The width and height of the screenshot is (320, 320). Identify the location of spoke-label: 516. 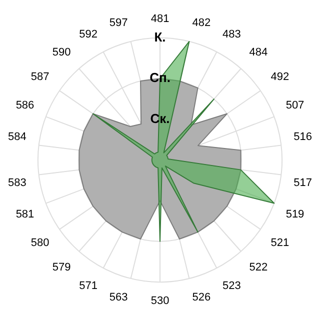
(303, 137).